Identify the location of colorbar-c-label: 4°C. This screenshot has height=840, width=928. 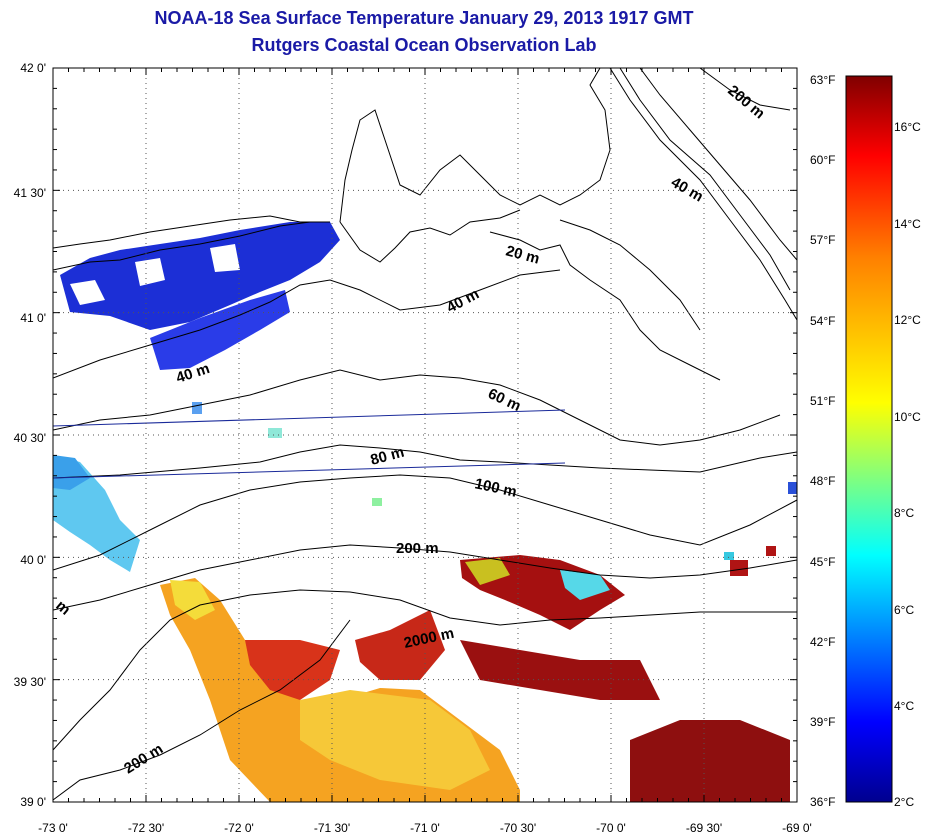
(904, 706).